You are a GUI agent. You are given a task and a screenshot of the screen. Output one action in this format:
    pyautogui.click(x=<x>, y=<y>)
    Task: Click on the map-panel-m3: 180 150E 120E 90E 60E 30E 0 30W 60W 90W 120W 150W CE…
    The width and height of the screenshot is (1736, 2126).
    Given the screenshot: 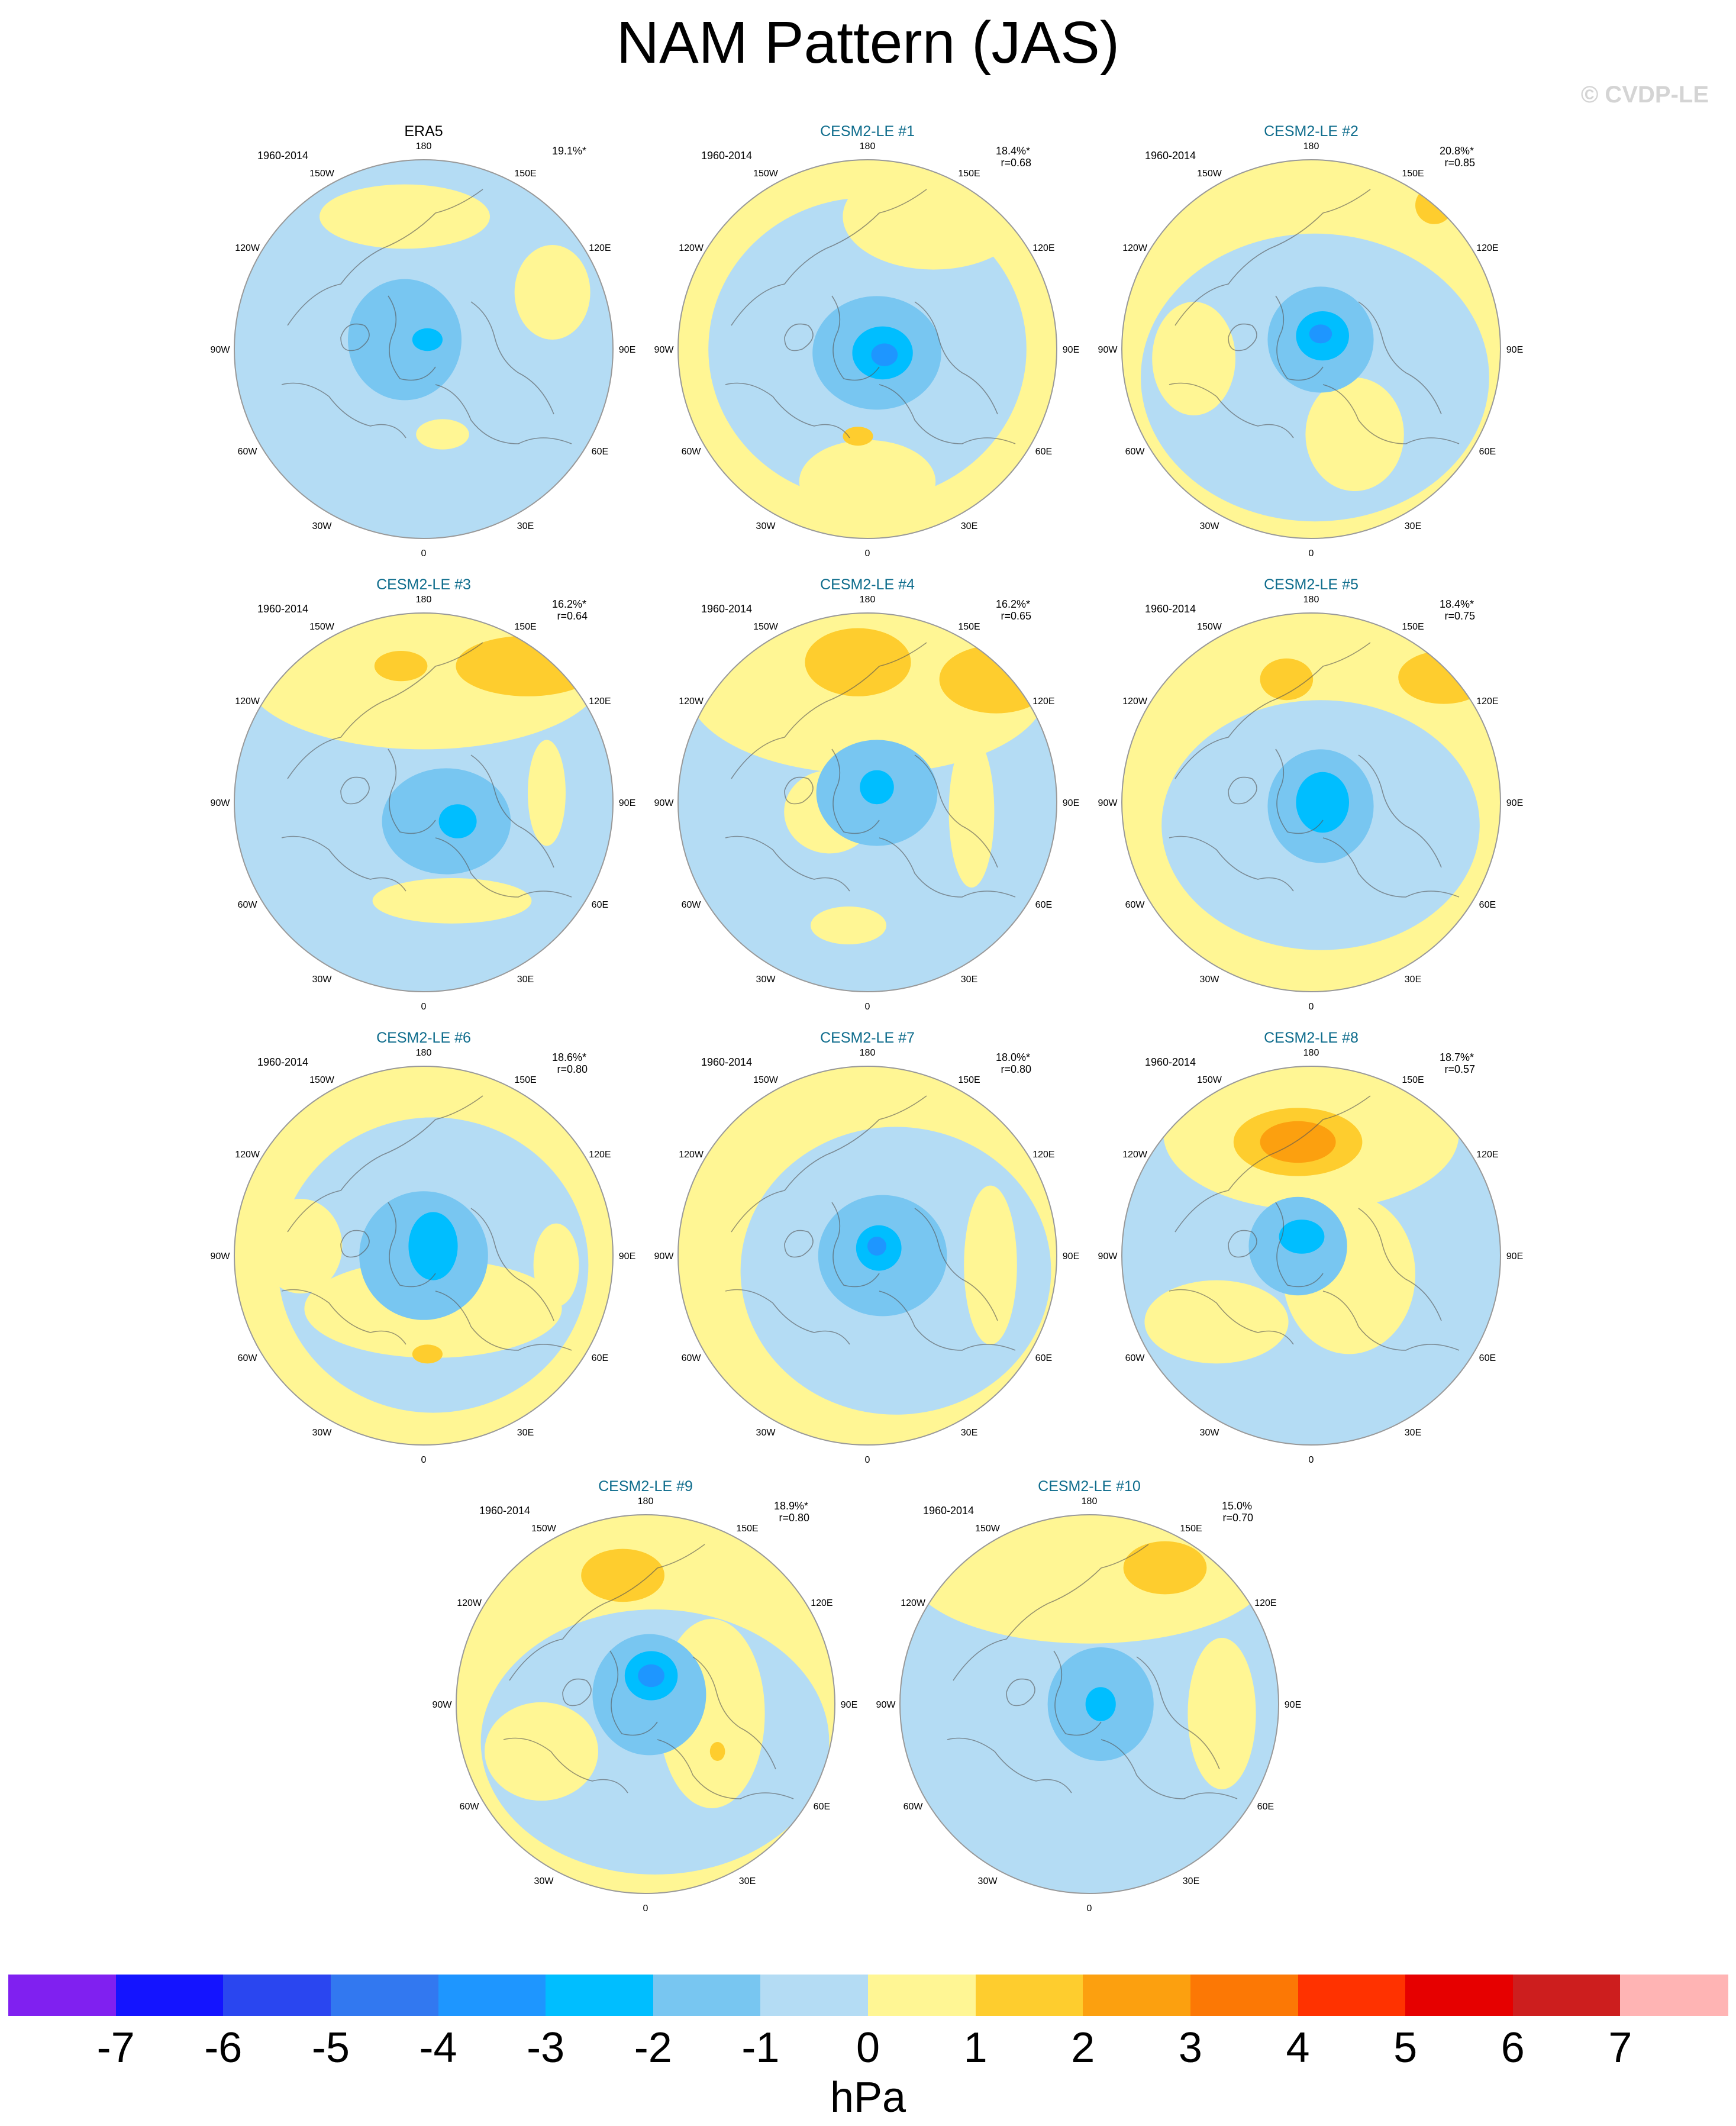 What is the action you would take?
    pyautogui.click(x=423, y=794)
    